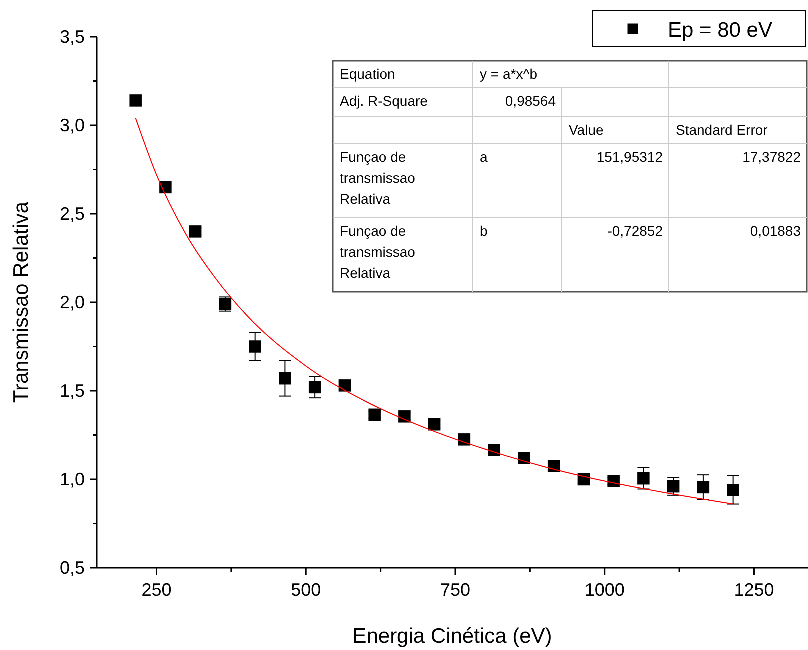  What do you see at coordinates (722, 130) in the screenshot?
I see `annotation: Standard Error` at bounding box center [722, 130].